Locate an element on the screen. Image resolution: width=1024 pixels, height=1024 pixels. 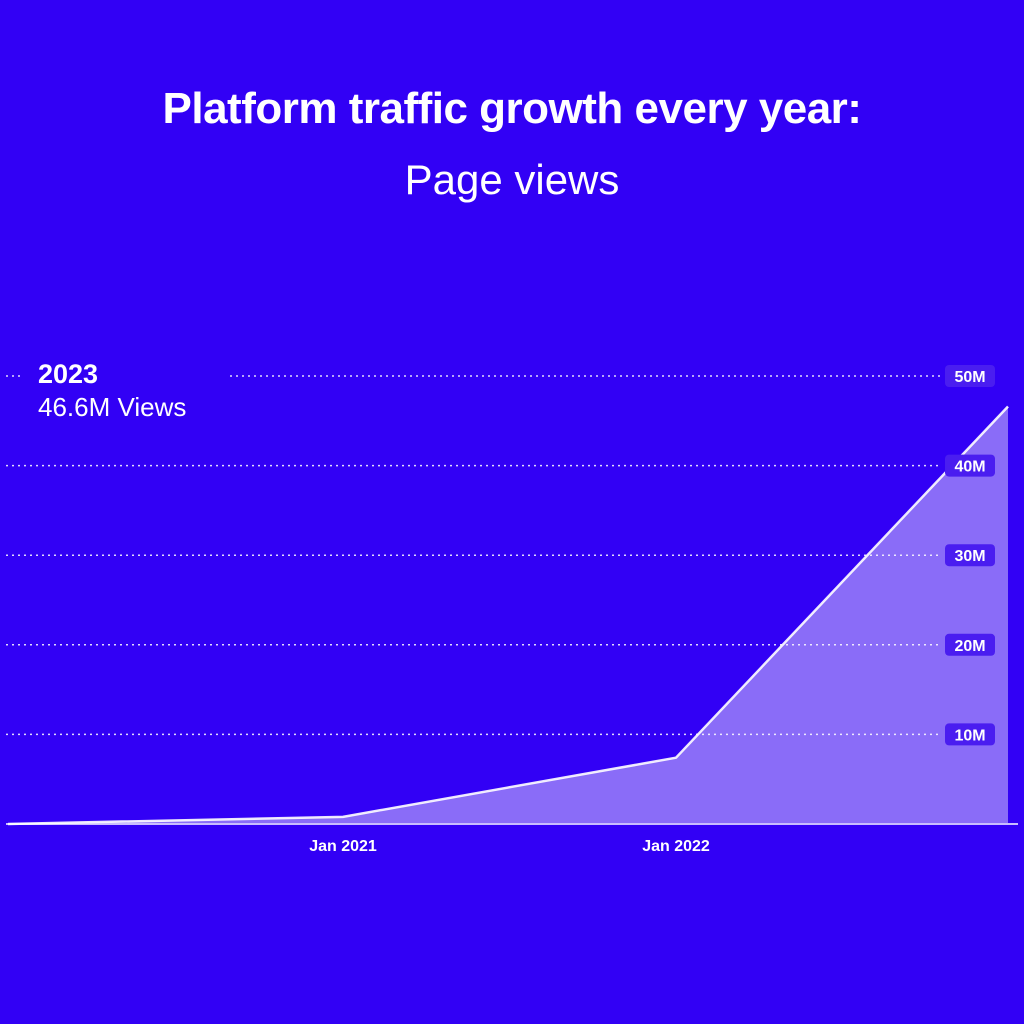
x-tick-label: Jan 2021 is located at coordinates (343, 846).